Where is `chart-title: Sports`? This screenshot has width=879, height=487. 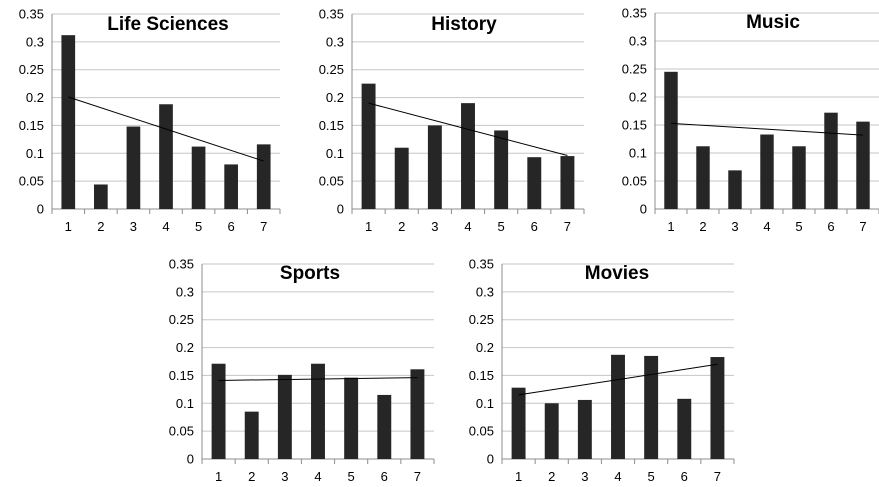
chart-title: Sports is located at coordinates (310, 273).